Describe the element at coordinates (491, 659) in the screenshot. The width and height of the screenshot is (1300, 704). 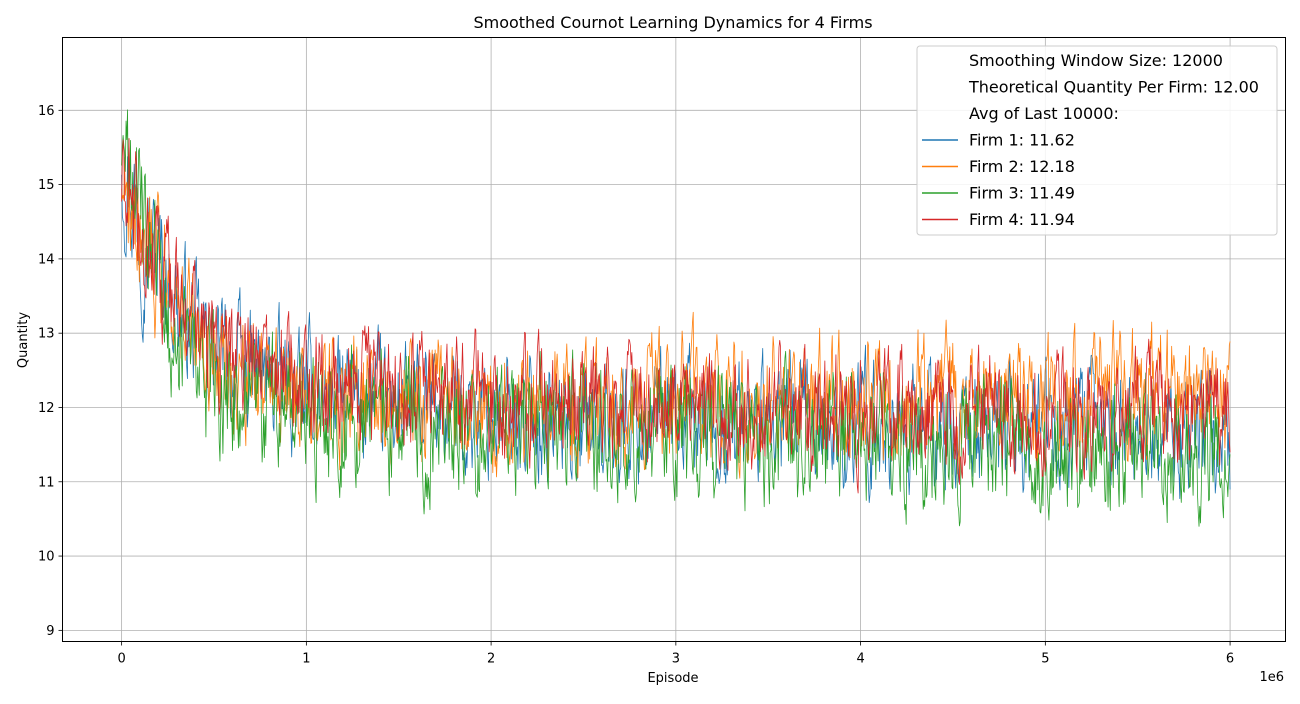
I see `x-tick-label: 2` at that location.